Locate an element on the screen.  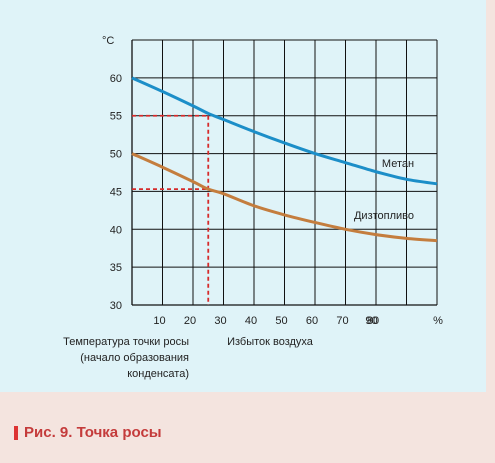
y-axis-title-line: Температура точки росы is located at coordinates (126, 342).